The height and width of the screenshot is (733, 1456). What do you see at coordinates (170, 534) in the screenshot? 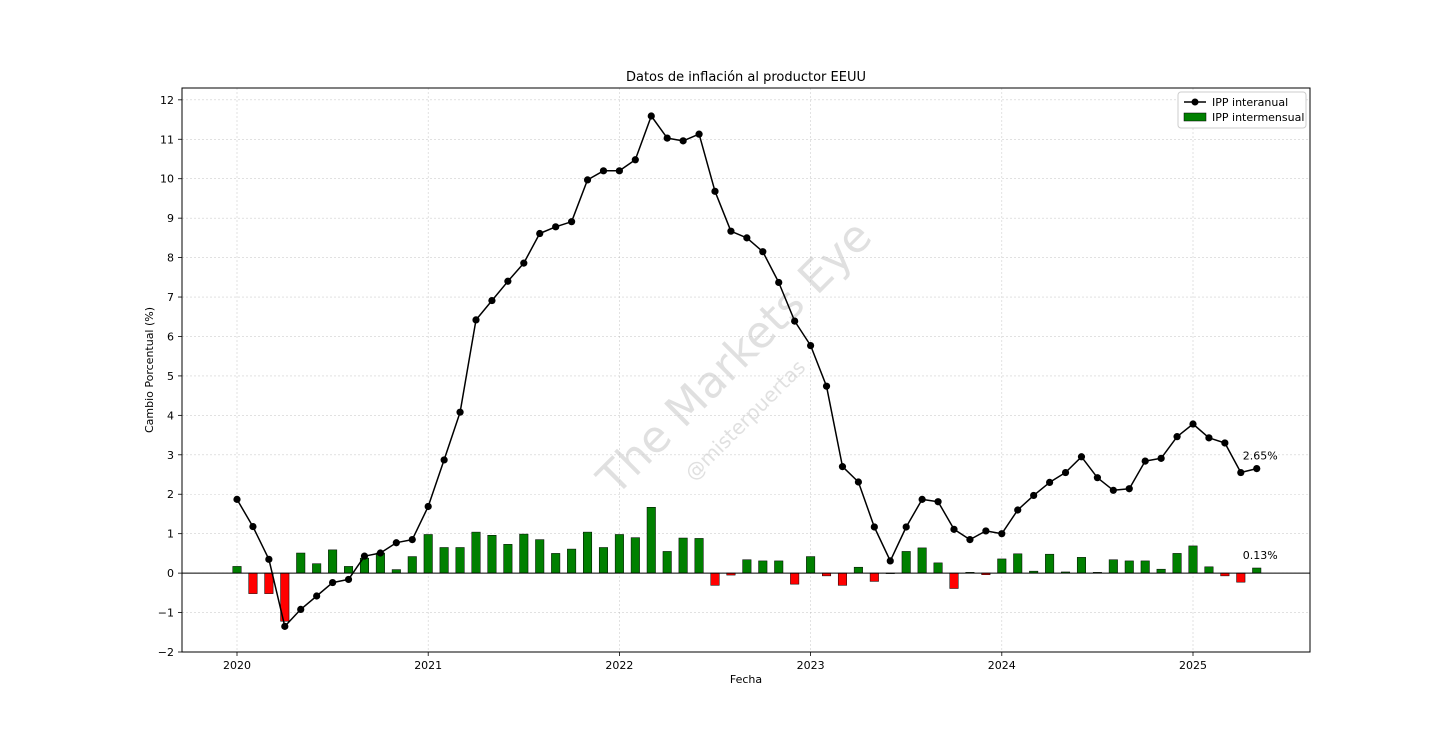
I see `y-tick-label: 1` at bounding box center [170, 534].